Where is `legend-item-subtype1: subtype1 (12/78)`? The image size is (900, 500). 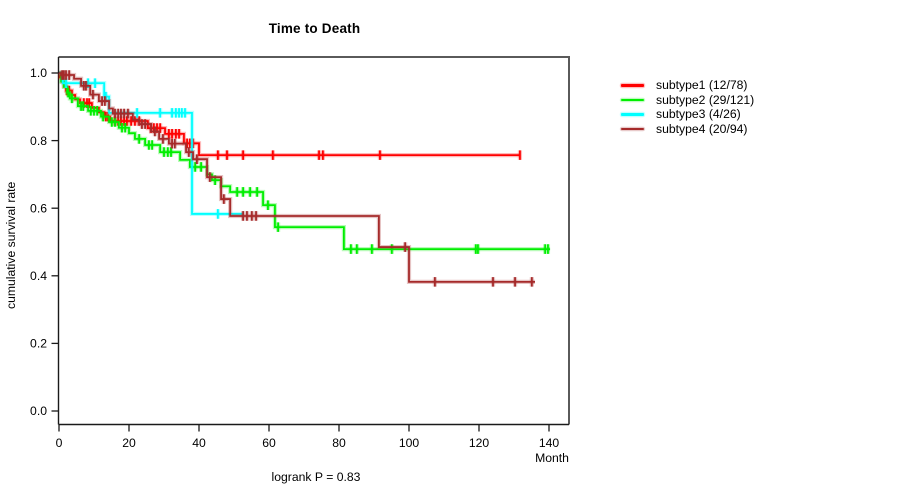
legend-item-subtype1: subtype1 (12/78) is located at coordinates (687, 85).